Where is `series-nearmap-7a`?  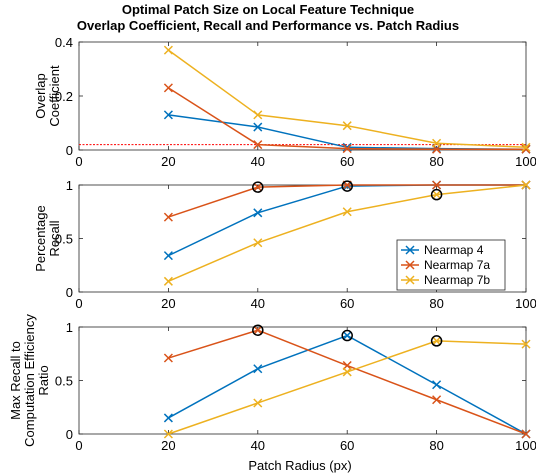 series-nearmap-7a is located at coordinates (347, 118).